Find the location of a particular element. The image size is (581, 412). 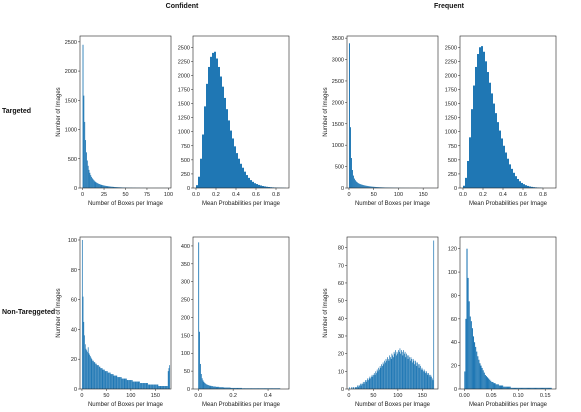

bar-group is located at coordinates (241, 119).